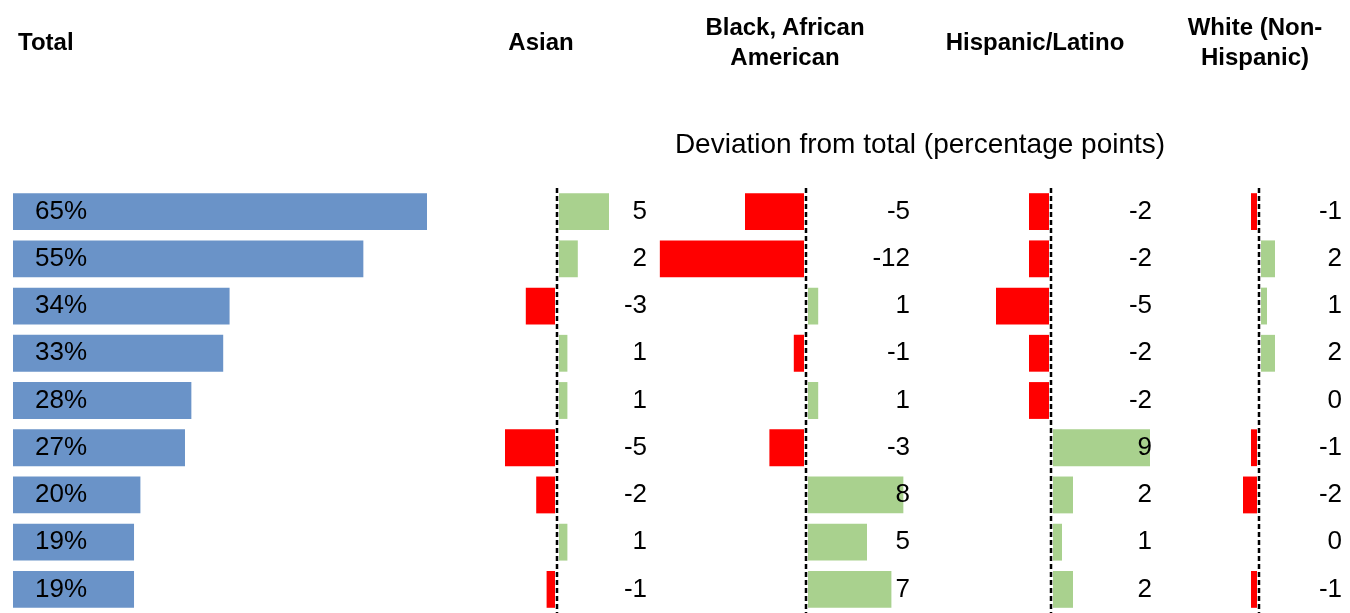 This screenshot has height=613, width=1350. Describe the element at coordinates (61, 257) in the screenshot. I see `data-label: 55%` at that location.